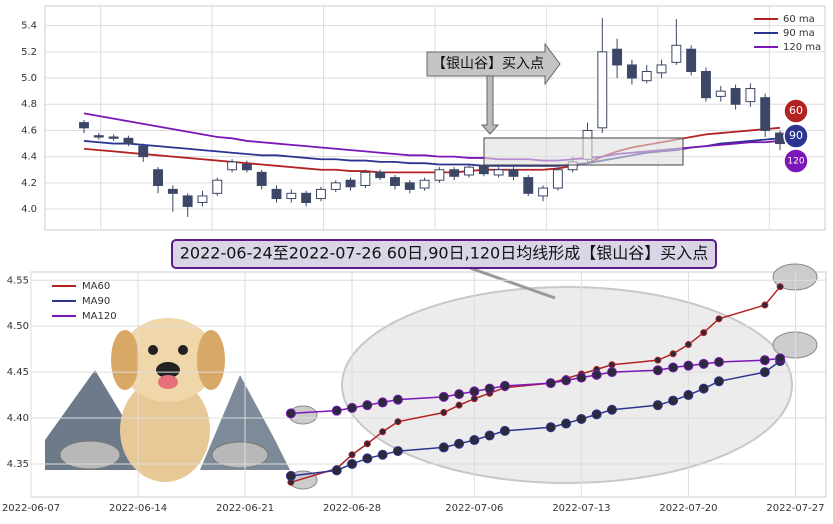  Describe the element at coordinates (488, 64) in the screenshot. I see `annotation: 【银山谷】买入点` at that location.